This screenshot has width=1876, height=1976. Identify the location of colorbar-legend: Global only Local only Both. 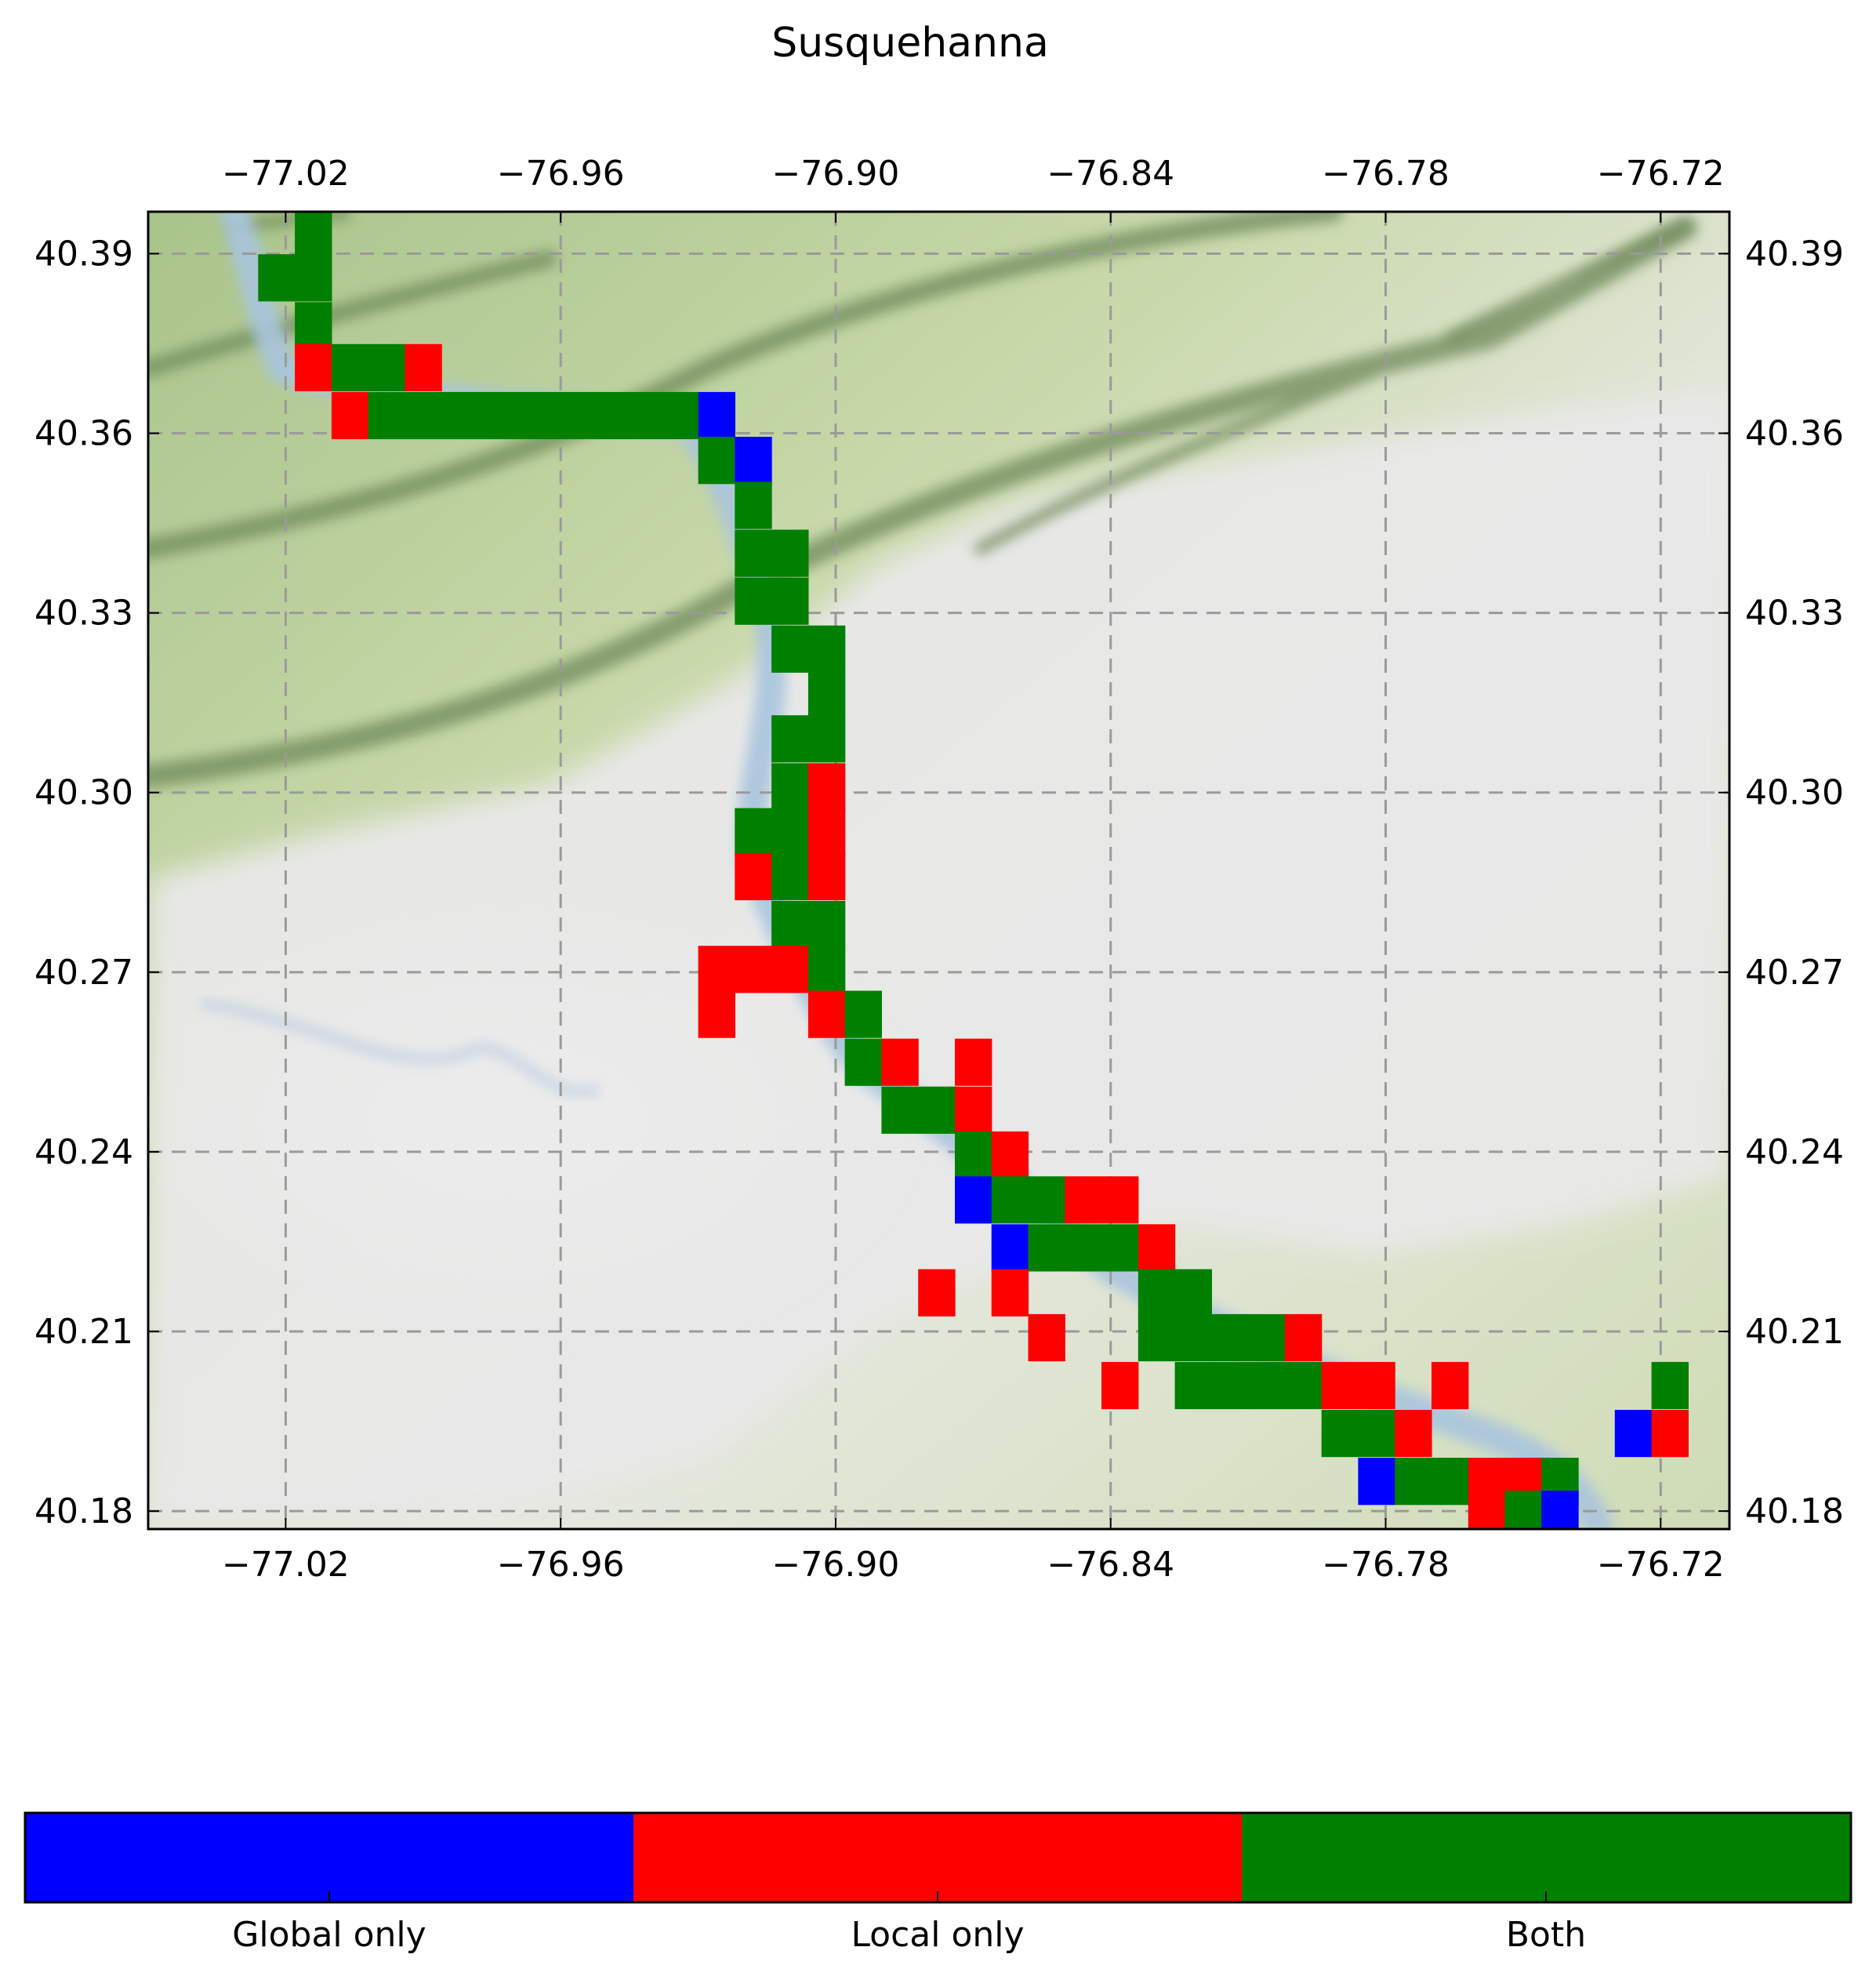
(938, 1883).